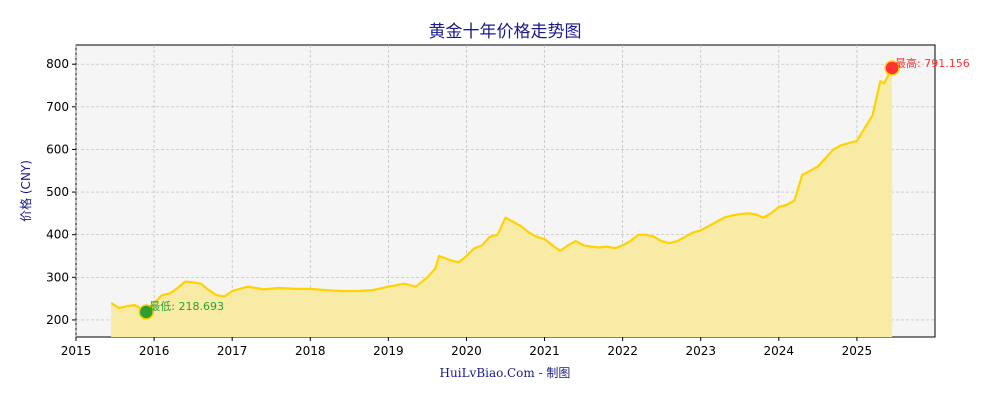  What do you see at coordinates (232, 351) in the screenshot?
I see `x-tick-label: 2017` at bounding box center [232, 351].